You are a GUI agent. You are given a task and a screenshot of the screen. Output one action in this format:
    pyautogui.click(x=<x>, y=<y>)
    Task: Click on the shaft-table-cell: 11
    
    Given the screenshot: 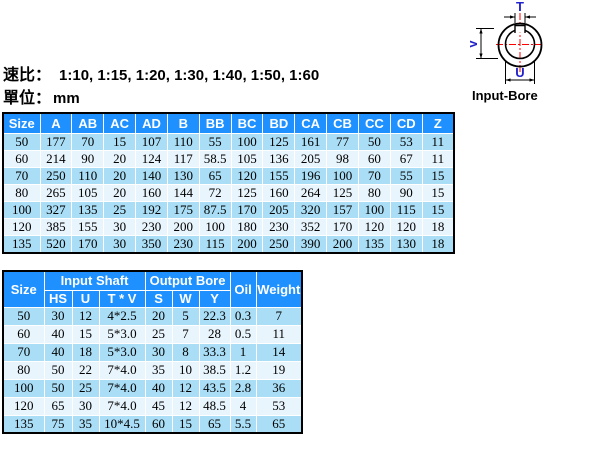 What is the action you would take?
    pyautogui.click(x=279, y=334)
    